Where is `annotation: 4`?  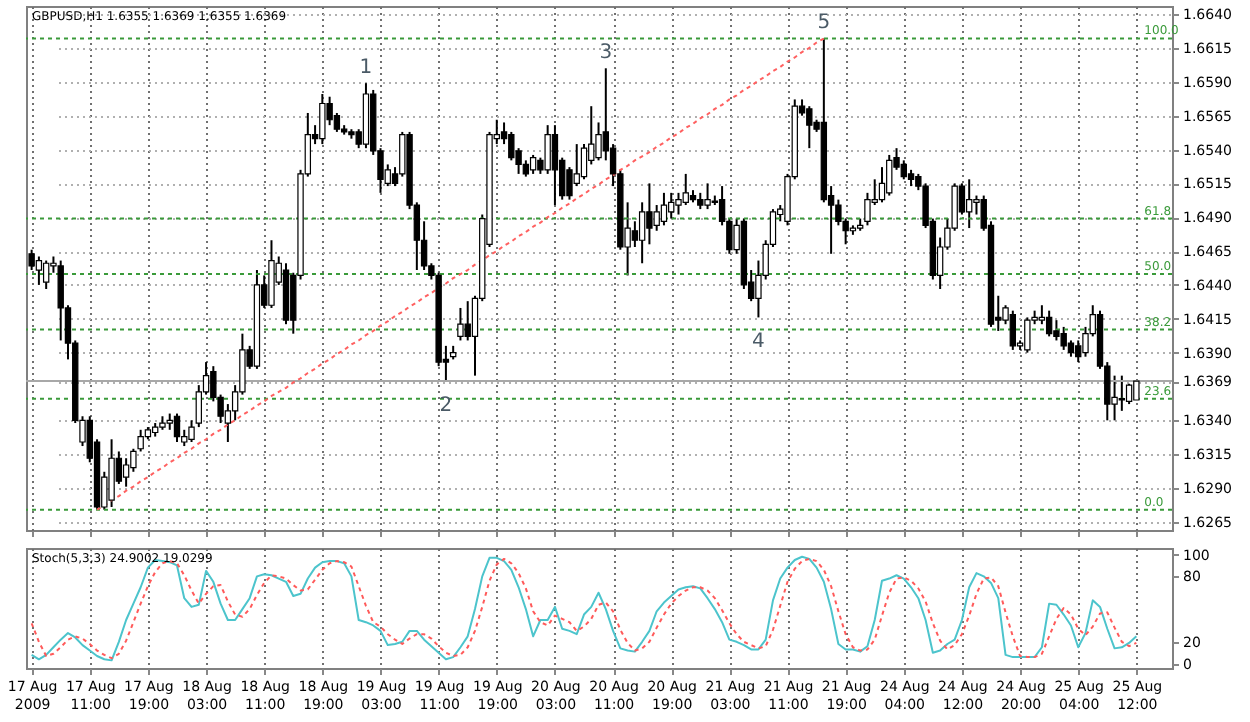 annotation: 4 is located at coordinates (758, 342).